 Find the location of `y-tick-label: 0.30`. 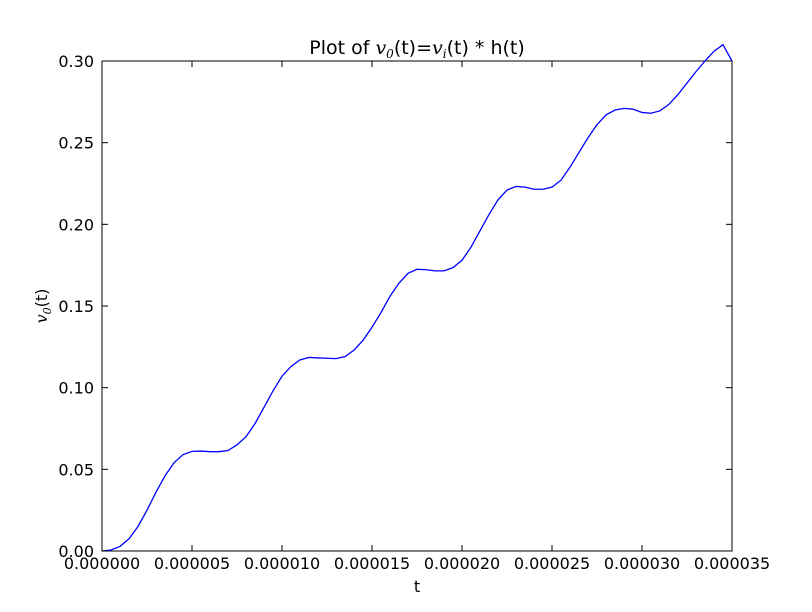

y-tick-label: 0.30 is located at coordinates (76, 61).